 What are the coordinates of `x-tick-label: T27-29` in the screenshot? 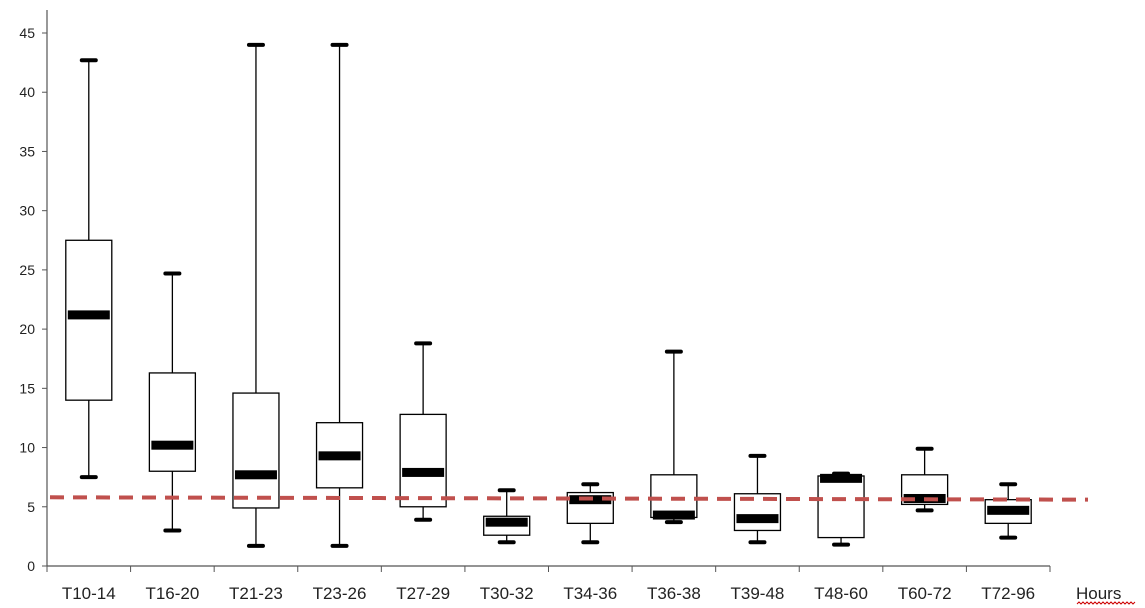 It's located at (423, 593).